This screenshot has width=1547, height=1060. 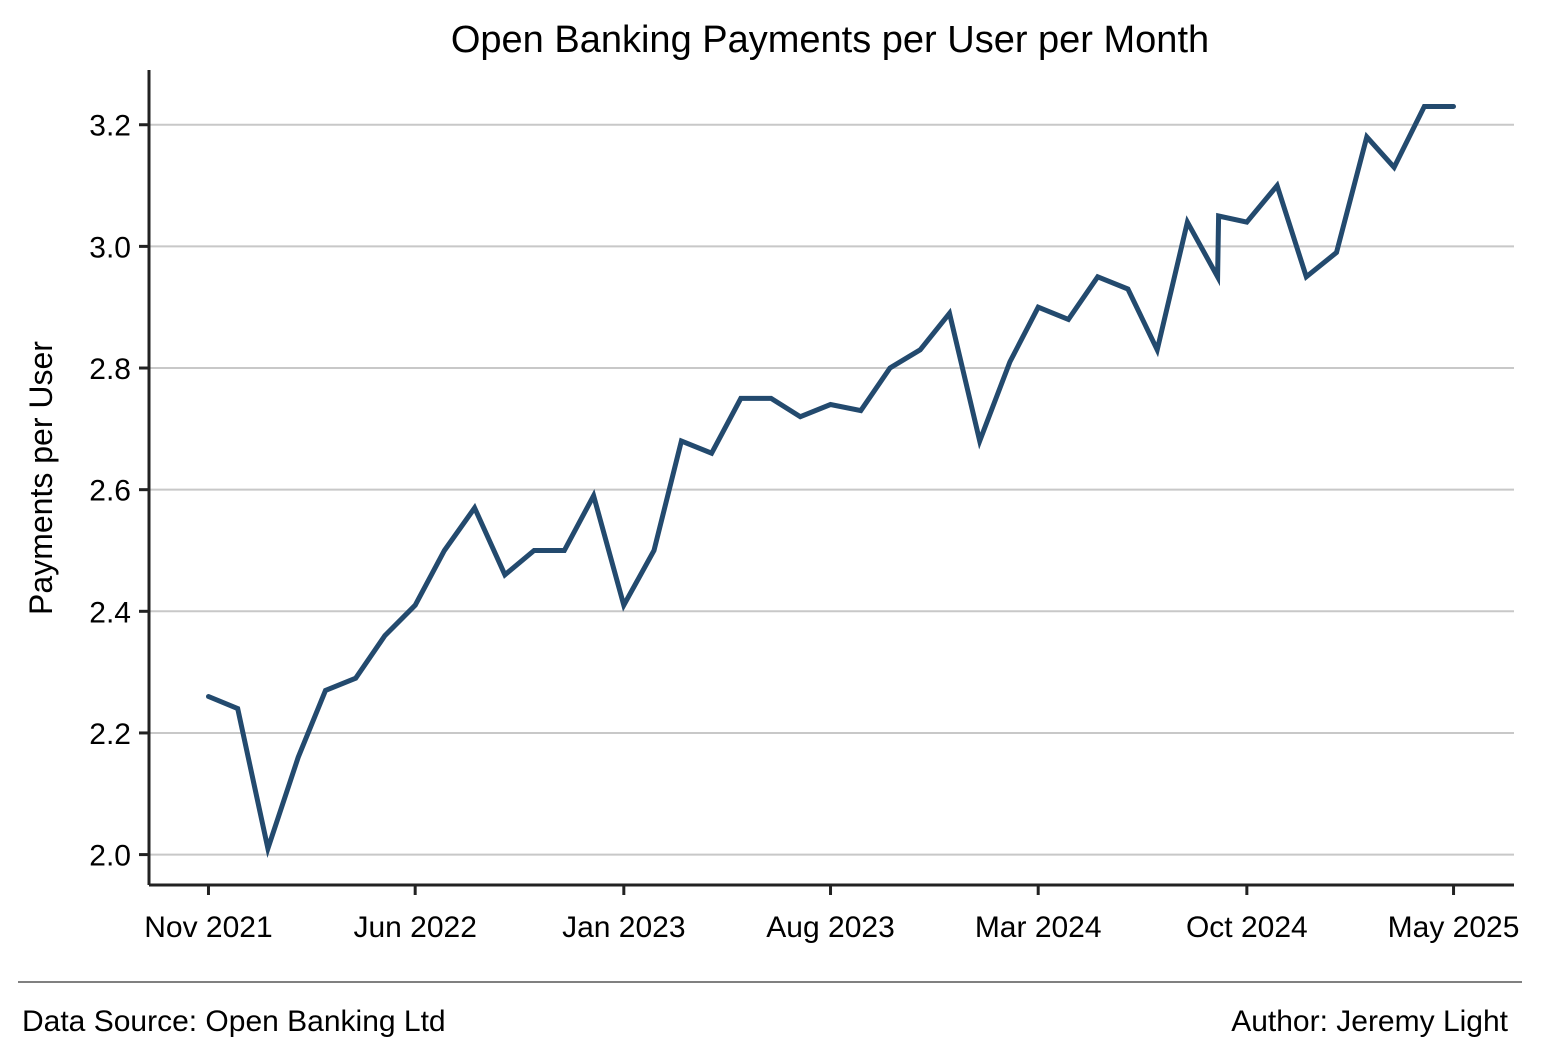 What do you see at coordinates (830, 927) in the screenshot?
I see `x-tick-label: Aug 2023` at bounding box center [830, 927].